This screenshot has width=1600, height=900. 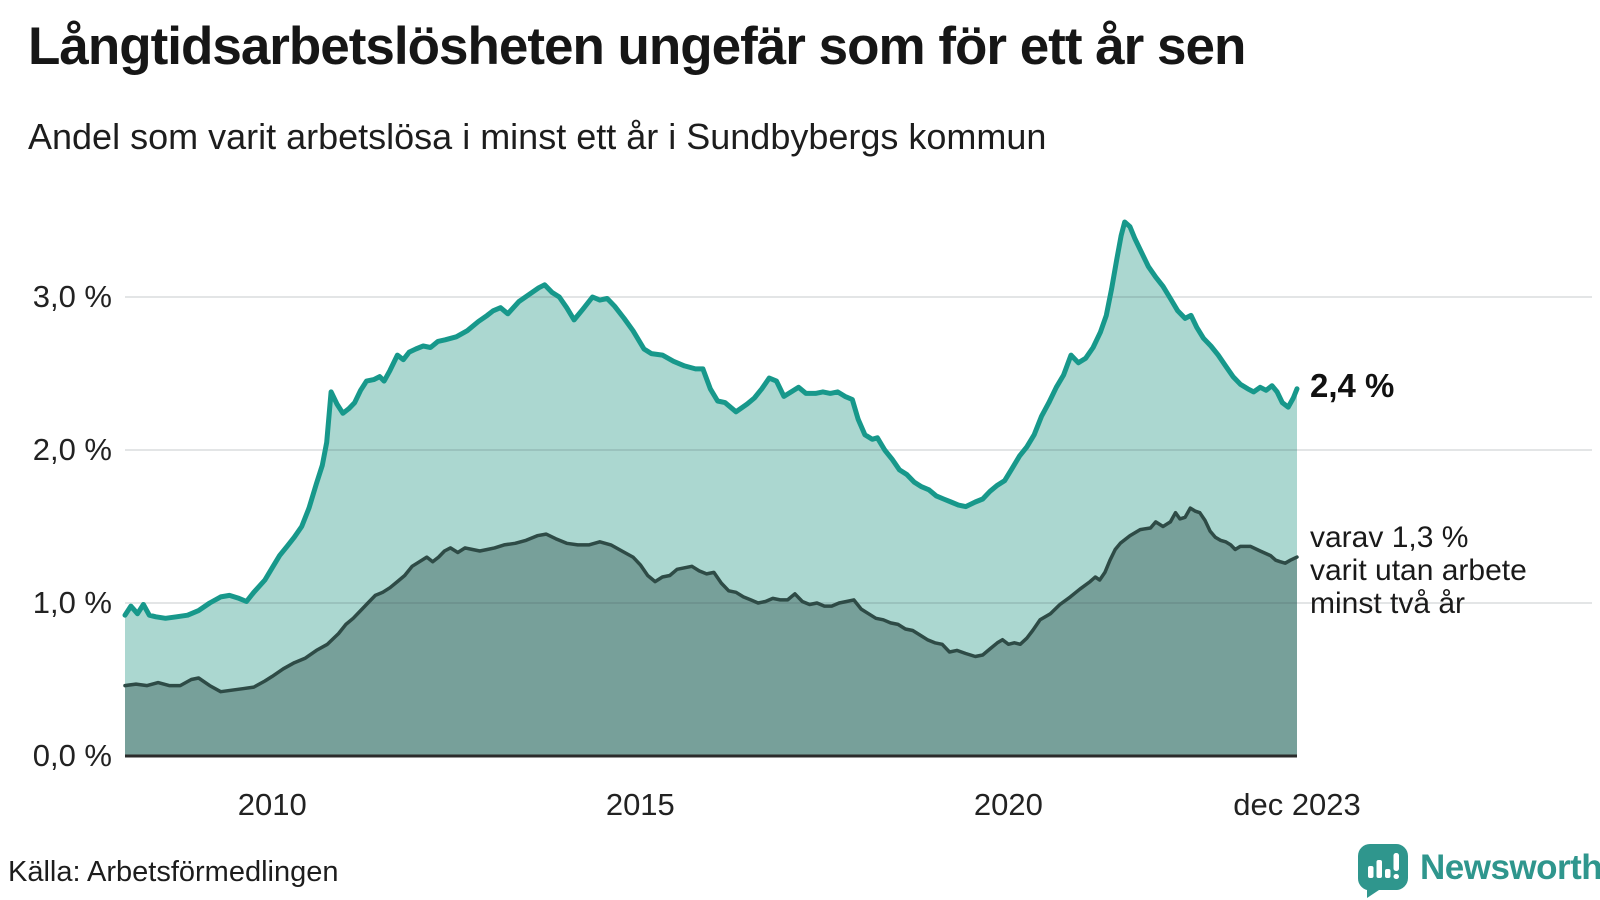 I want to click on latest-value-label: 2,4 %, so click(x=1352, y=385).